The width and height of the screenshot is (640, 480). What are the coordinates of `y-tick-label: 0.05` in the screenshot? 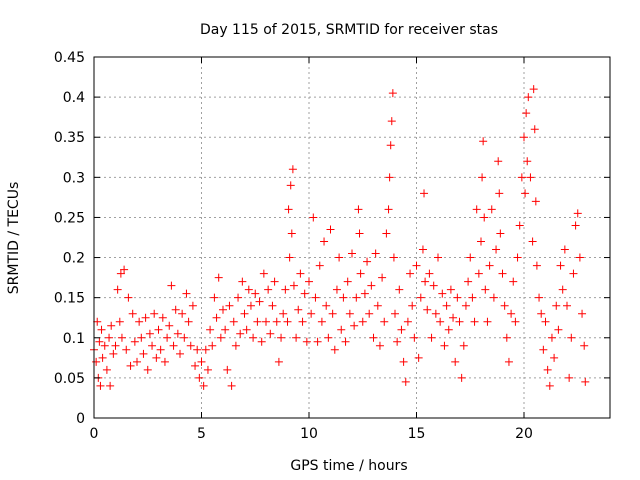 It's located at (69, 379).